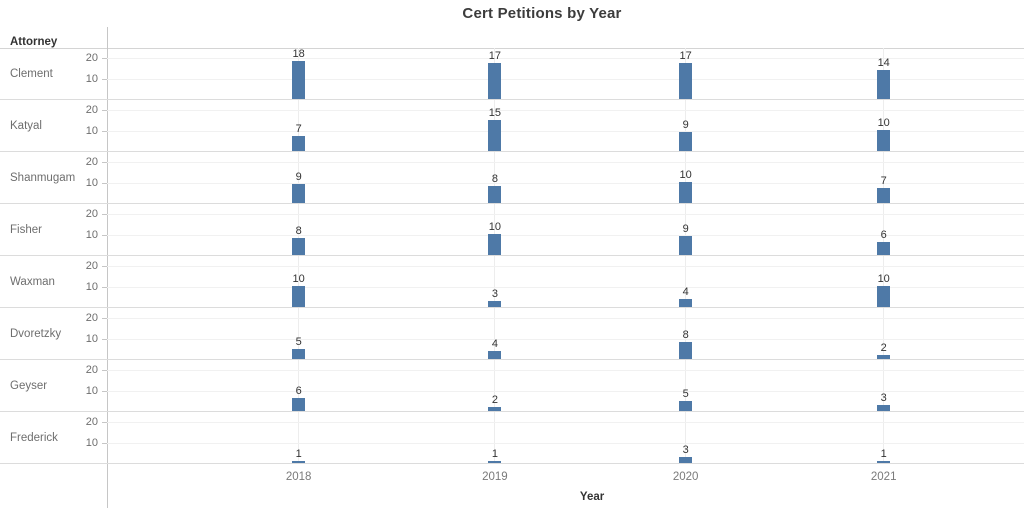 This screenshot has width=1024, height=512. What do you see at coordinates (26, 230) in the screenshot?
I see `row-label: Fisher` at bounding box center [26, 230].